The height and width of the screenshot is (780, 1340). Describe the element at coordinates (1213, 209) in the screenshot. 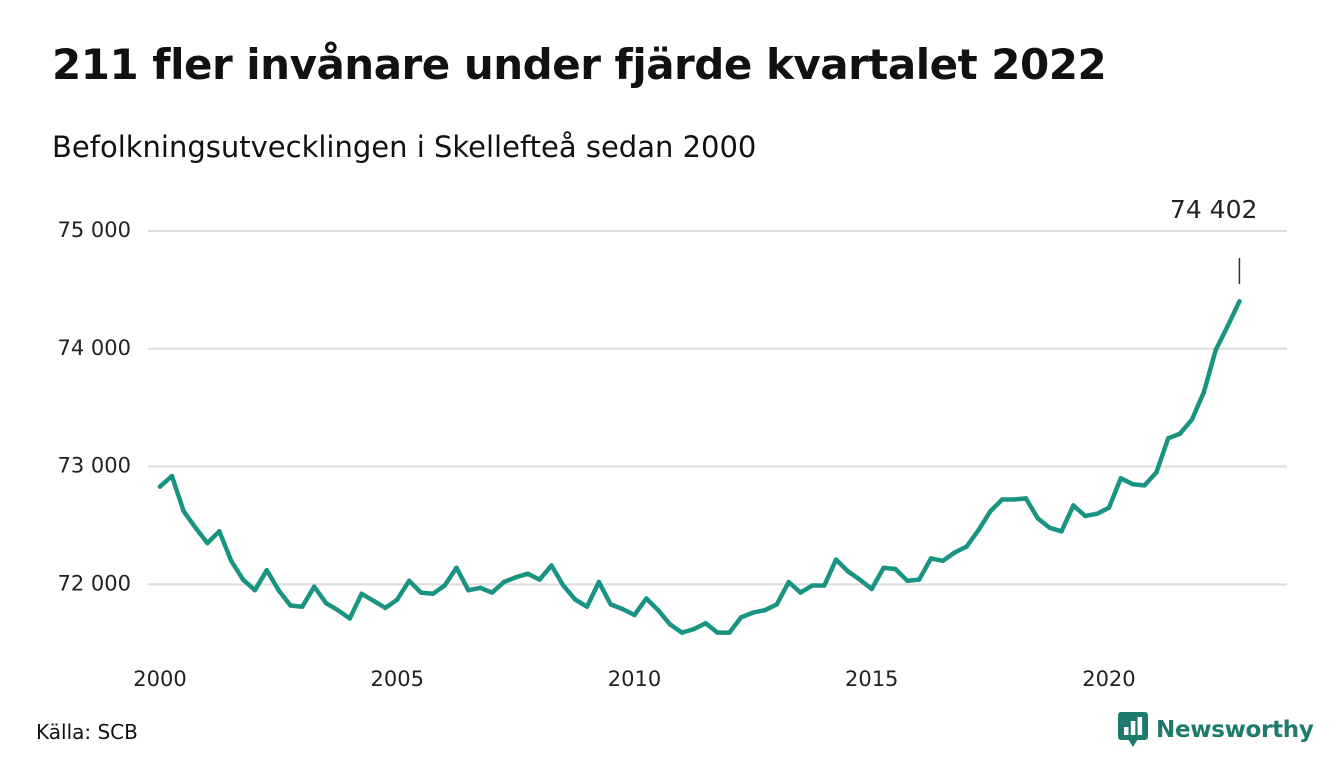

I see `annotation-label: 74 402` at that location.